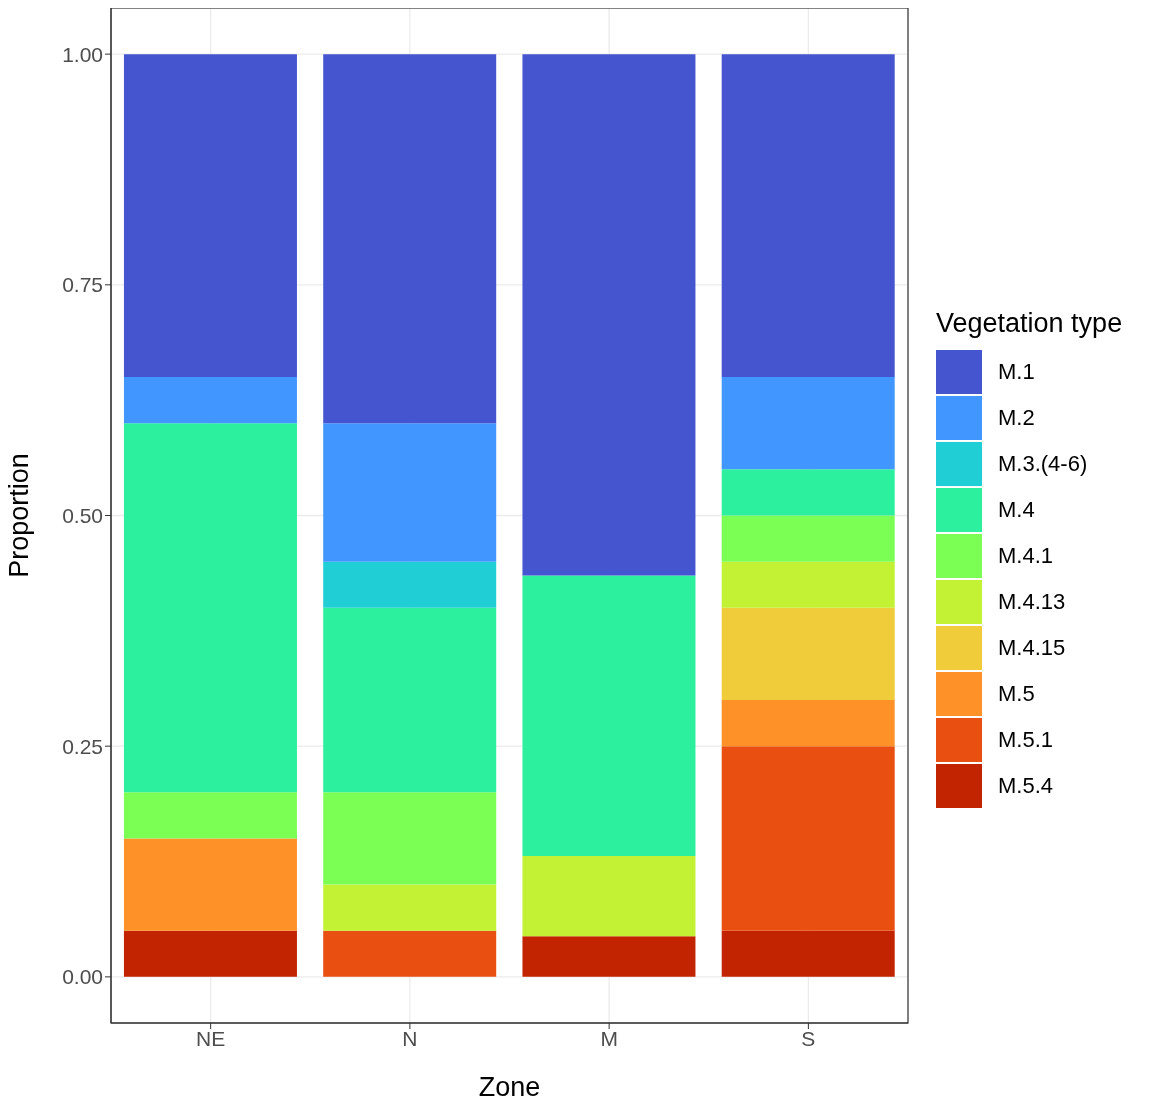 The image size is (1163, 1111). I want to click on y-tick-label: 0.75, so click(82, 285).